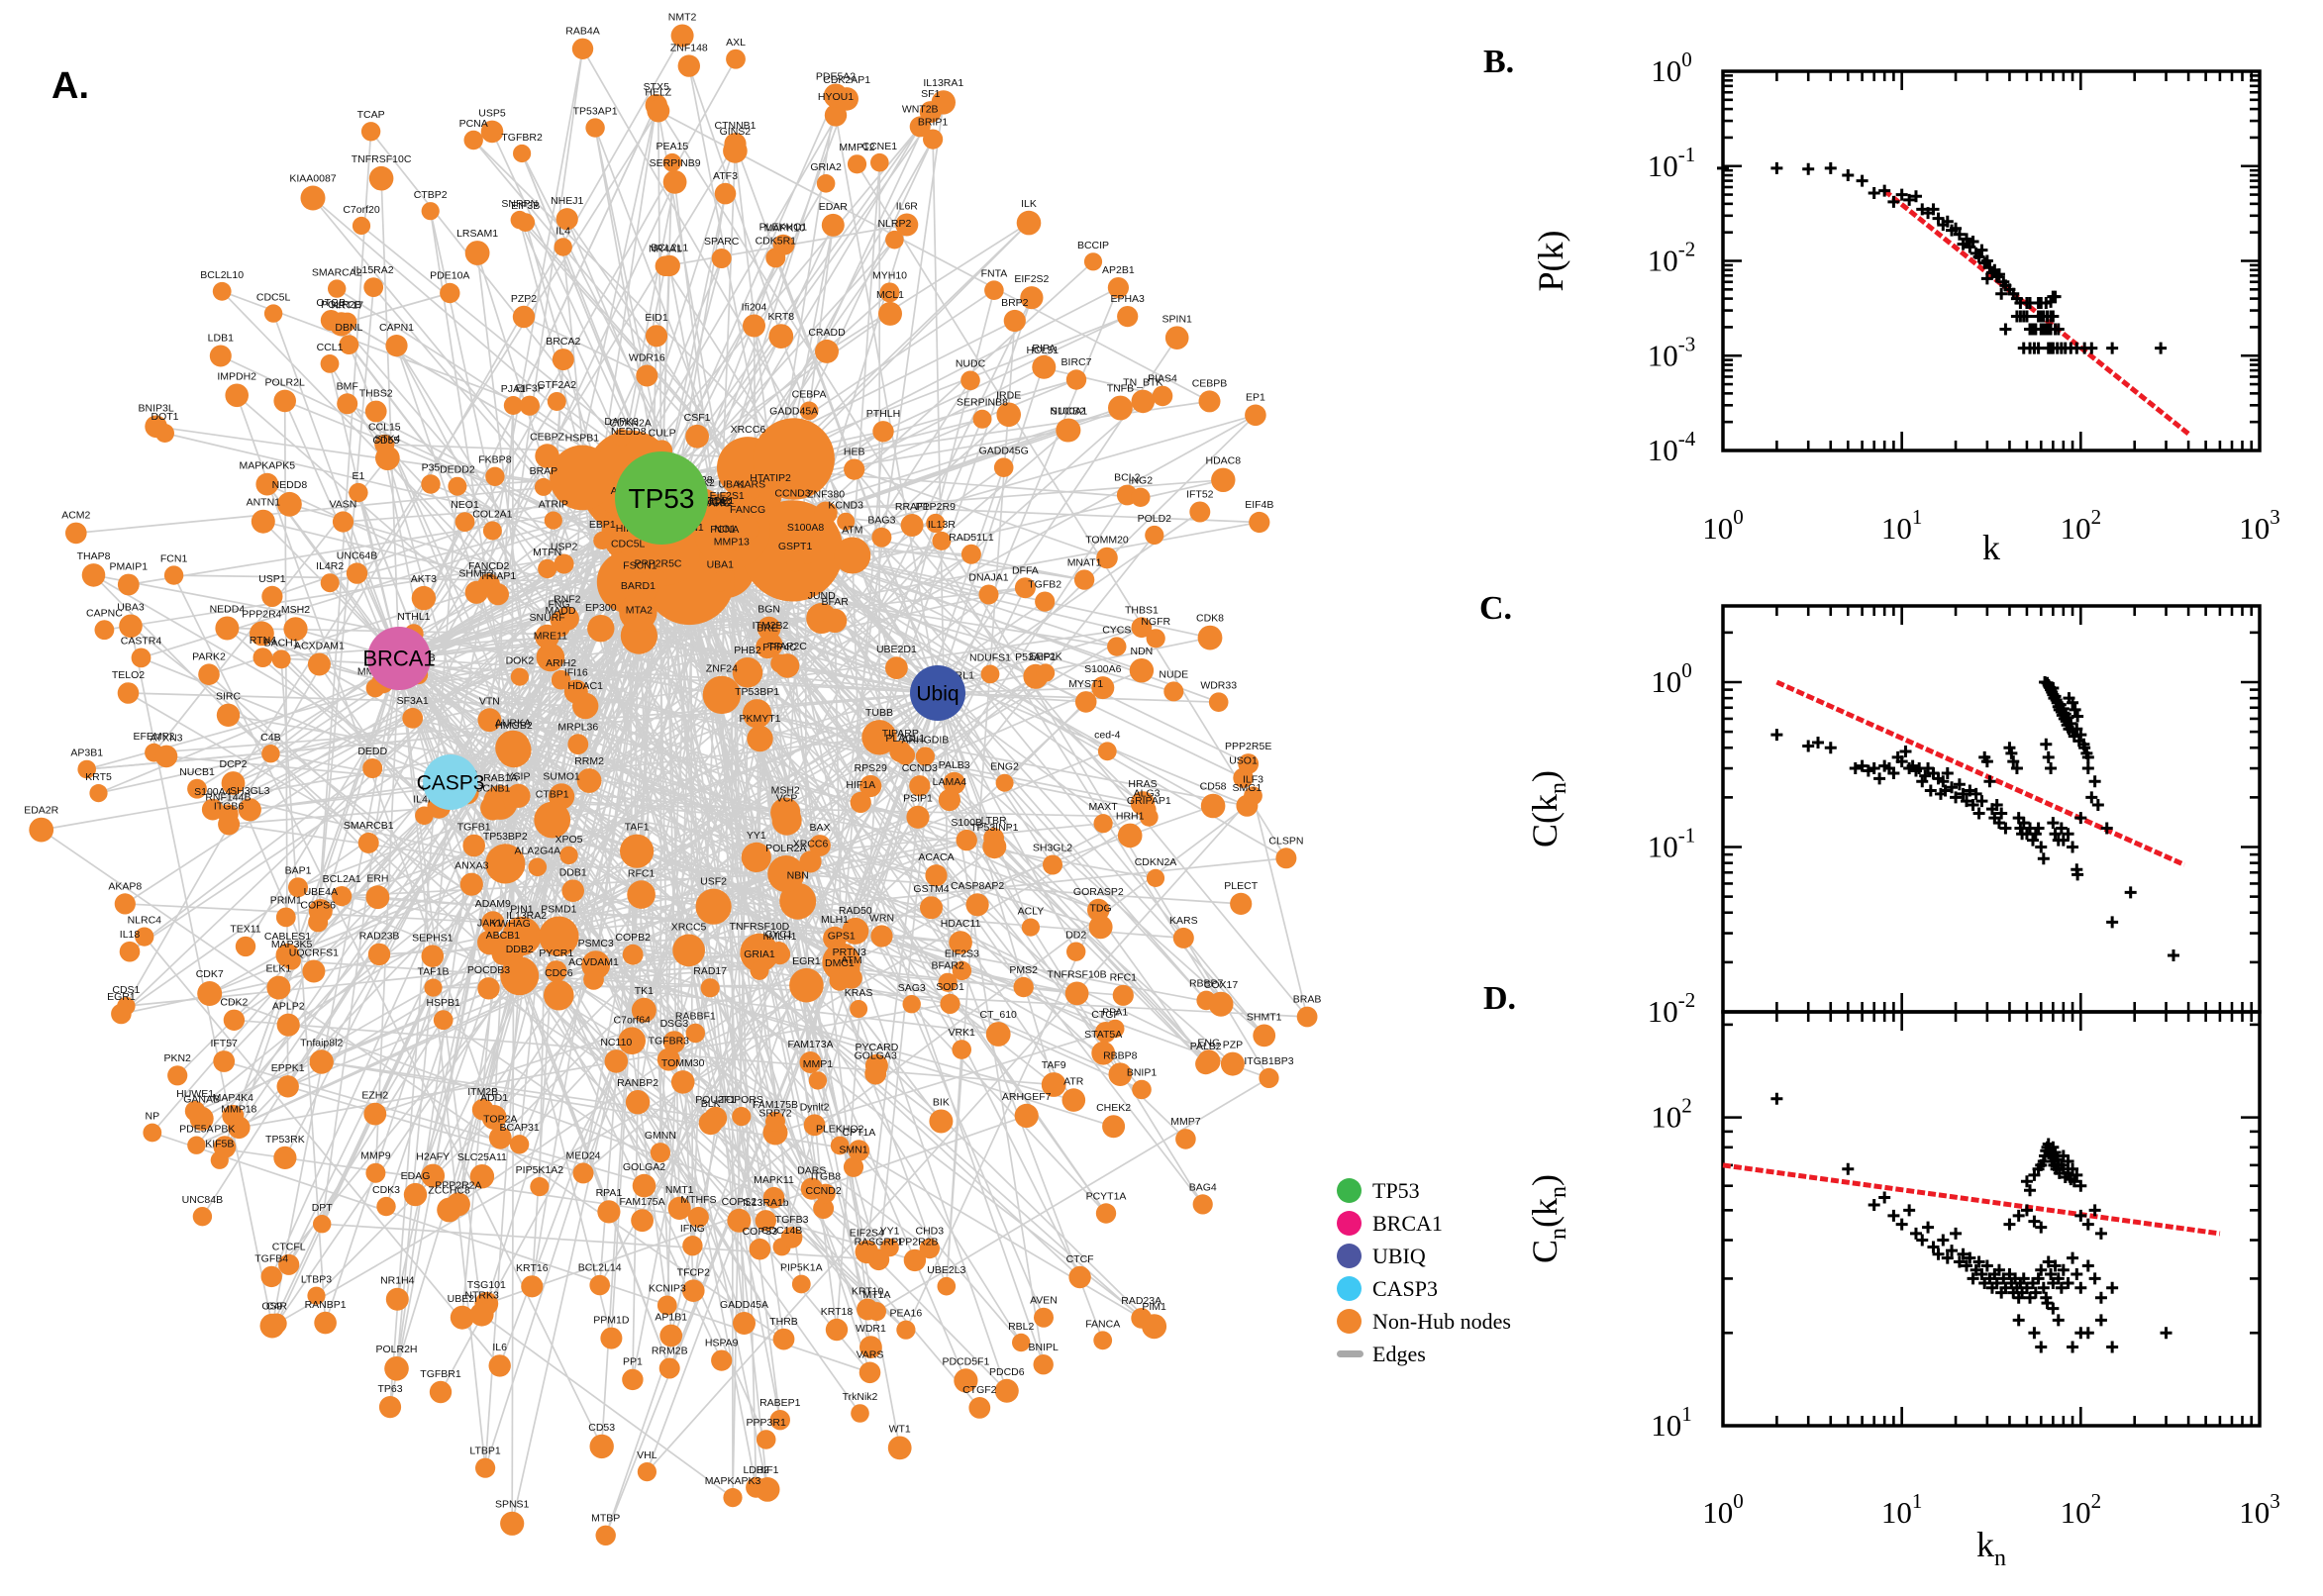 This screenshot has height=1596, width=2323. What do you see at coordinates (1399, 1353) in the screenshot?
I see `legend-item-label: Edges` at bounding box center [1399, 1353].